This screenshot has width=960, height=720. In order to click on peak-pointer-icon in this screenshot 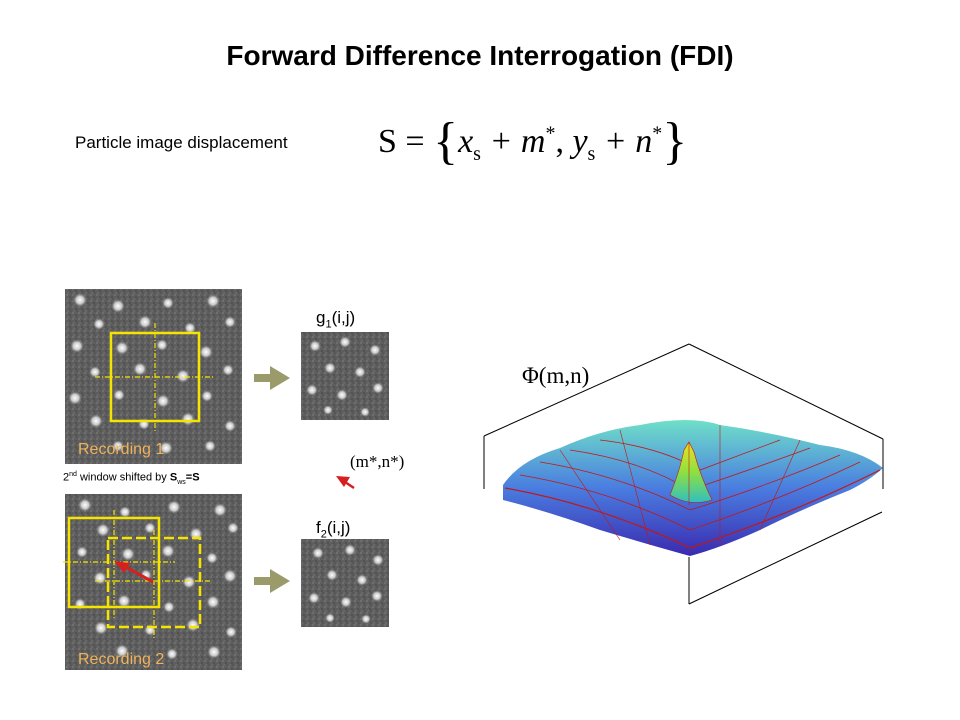, I will do `click(345, 483)`.